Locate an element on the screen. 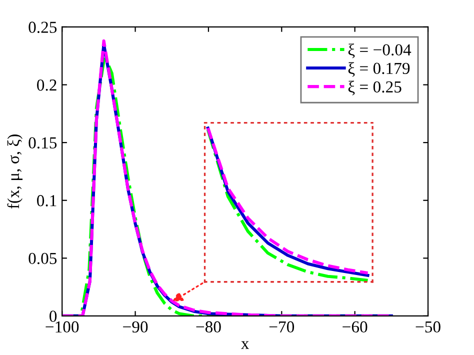 The height and width of the screenshot is (355, 474). legend-label: ξ = −0.04 is located at coordinates (380, 51).